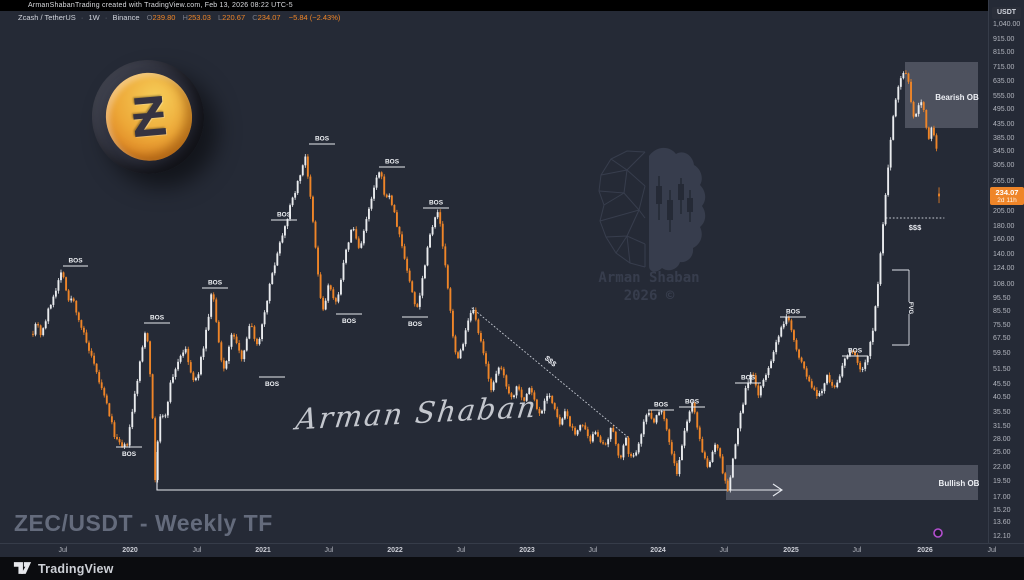 The height and width of the screenshot is (580, 1024). Describe the element at coordinates (1007, 24) in the screenshot. I see `price-tick-label: 1,040.00` at that location.